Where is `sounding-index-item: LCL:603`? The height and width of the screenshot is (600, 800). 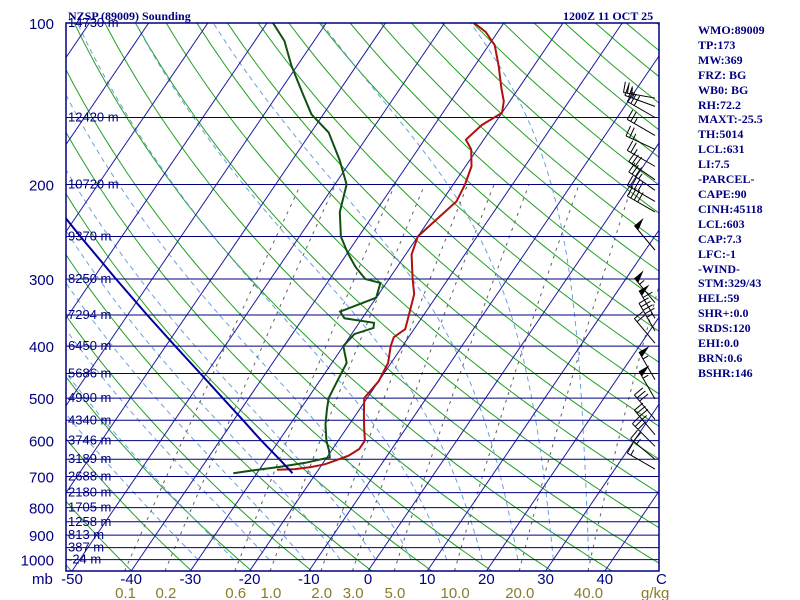 sounding-index-item: LCL:603 is located at coordinates (721, 223).